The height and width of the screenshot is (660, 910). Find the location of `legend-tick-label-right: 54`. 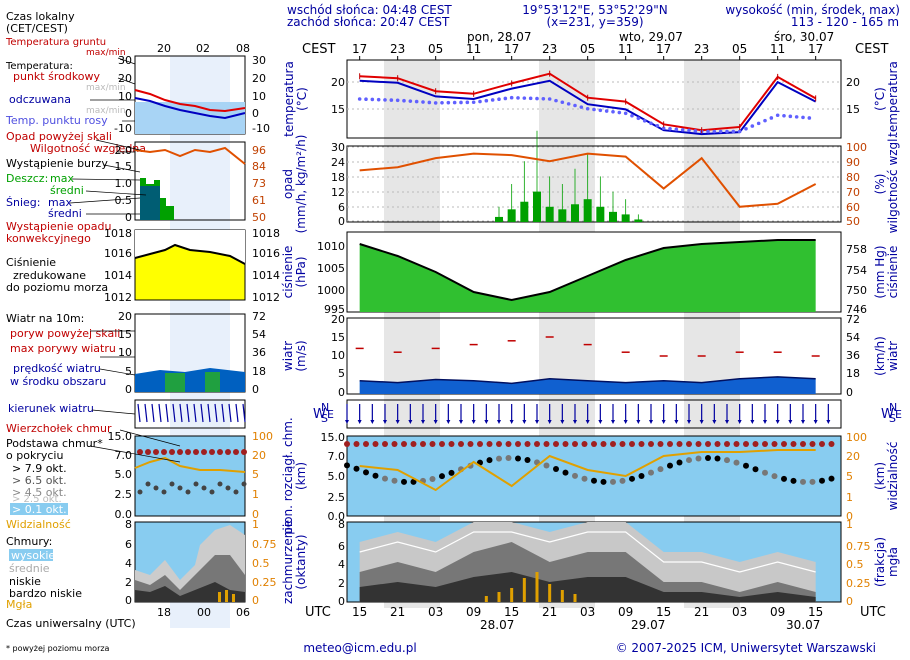

legend-tick-label-right: 54 is located at coordinates (259, 334).